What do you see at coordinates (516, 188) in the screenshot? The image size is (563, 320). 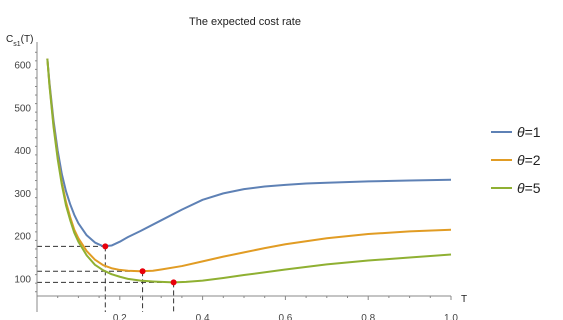 I see `legend-item-theta-5: θ=5` at bounding box center [516, 188].